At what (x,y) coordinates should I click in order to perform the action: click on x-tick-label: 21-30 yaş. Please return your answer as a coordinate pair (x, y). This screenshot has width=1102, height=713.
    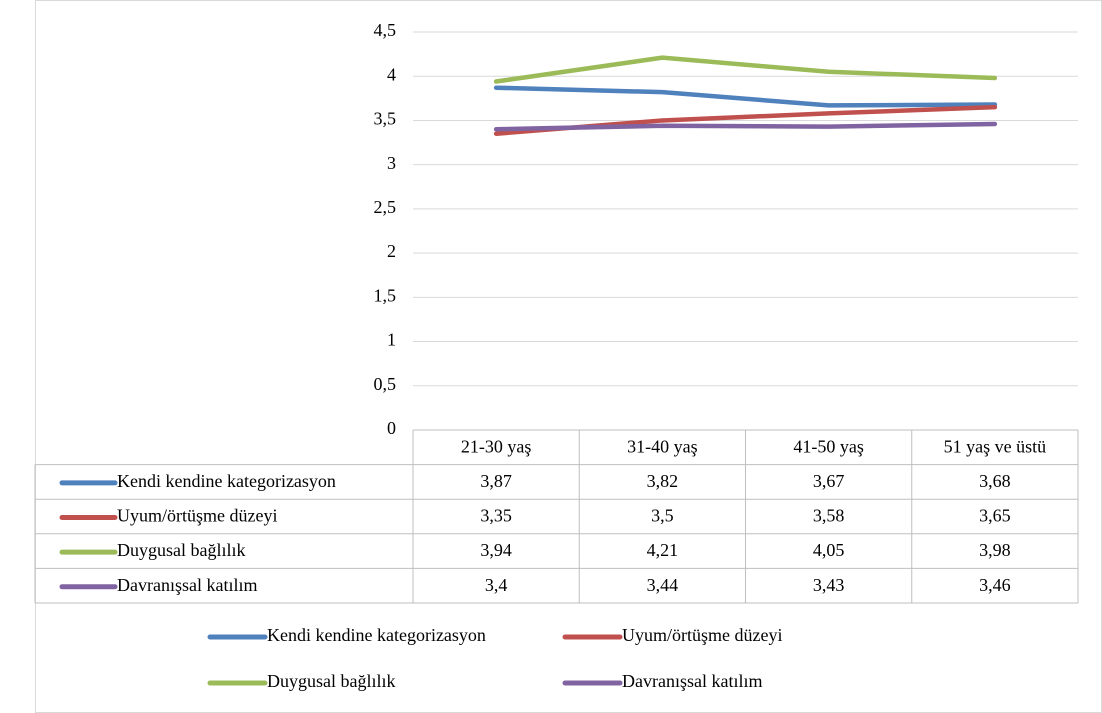
    Looking at the image, I should click on (496, 446).